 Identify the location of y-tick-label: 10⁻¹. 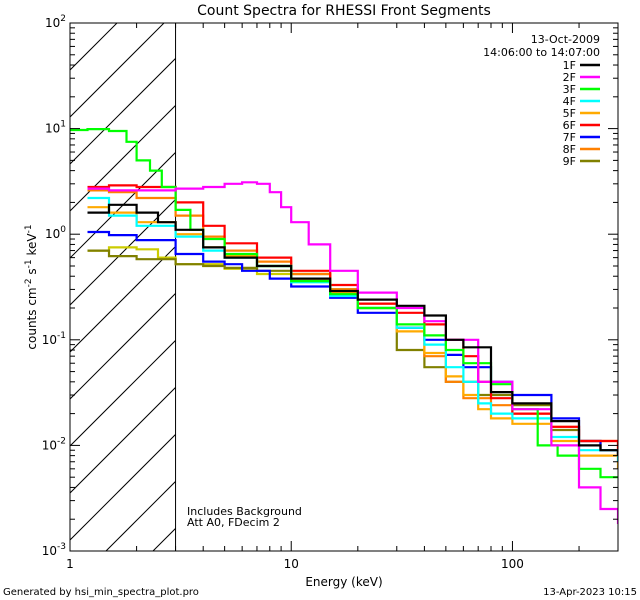
(54, 339).